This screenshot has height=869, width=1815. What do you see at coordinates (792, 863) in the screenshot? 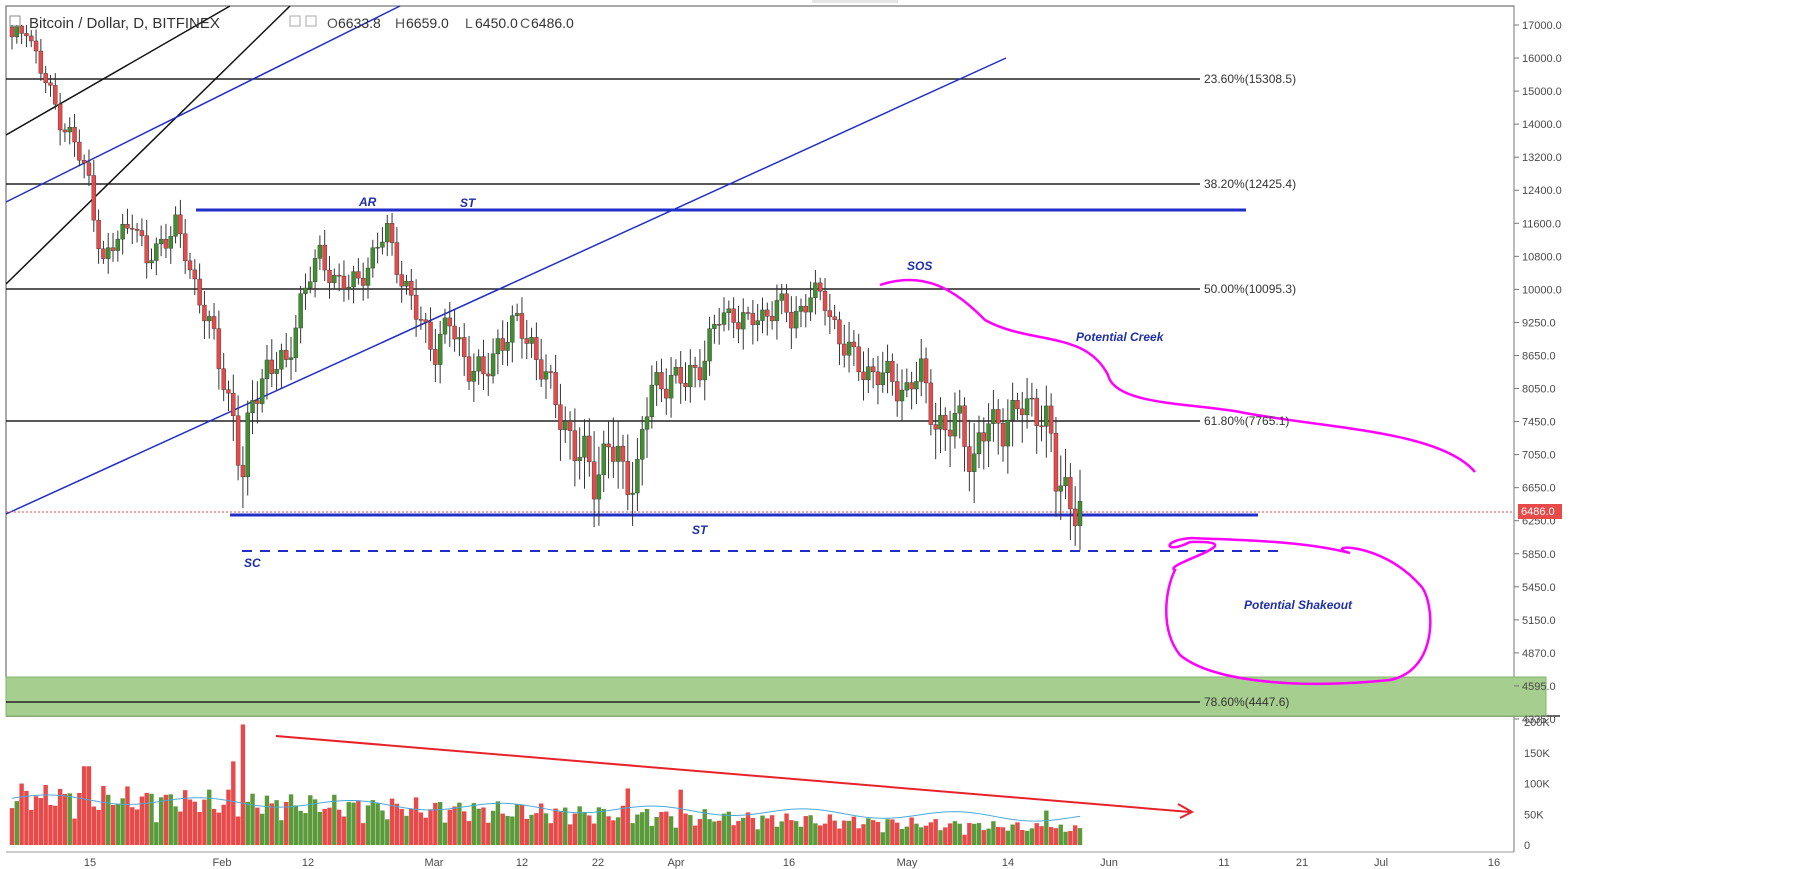
I see `time-axis: 15 Feb 12 Mar 12 22 Apr 16 May 14 Jun 11 21 Jul 16` at bounding box center [792, 863].